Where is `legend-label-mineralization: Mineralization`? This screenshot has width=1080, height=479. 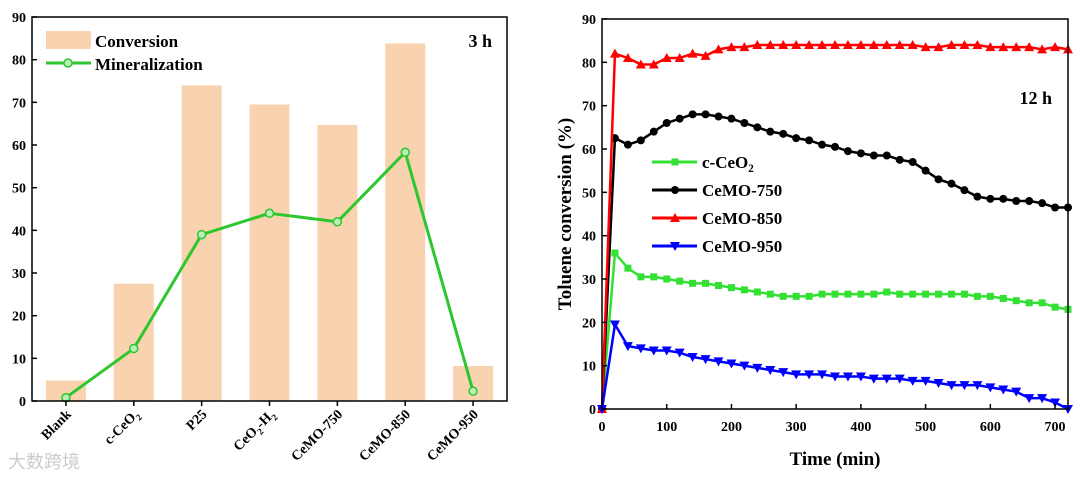 legend-label-mineralization: Mineralization is located at coordinates (149, 64).